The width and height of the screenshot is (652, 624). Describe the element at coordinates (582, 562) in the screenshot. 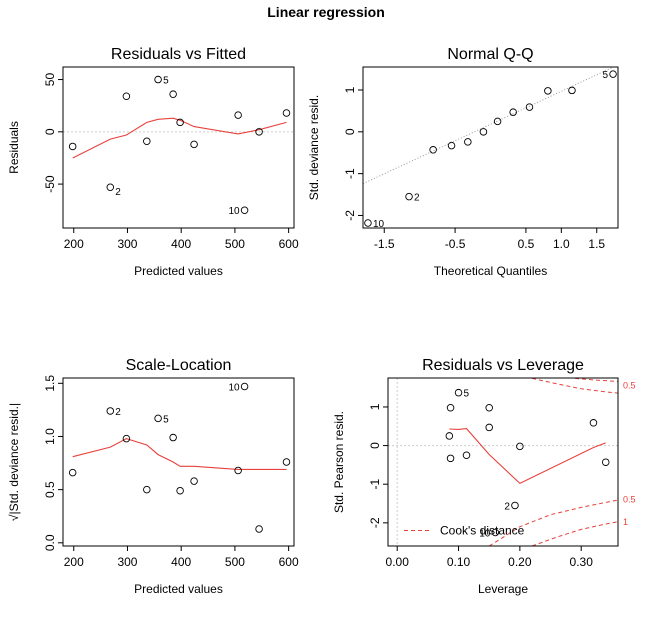

I see `x-tick-label: 0.30` at that location.